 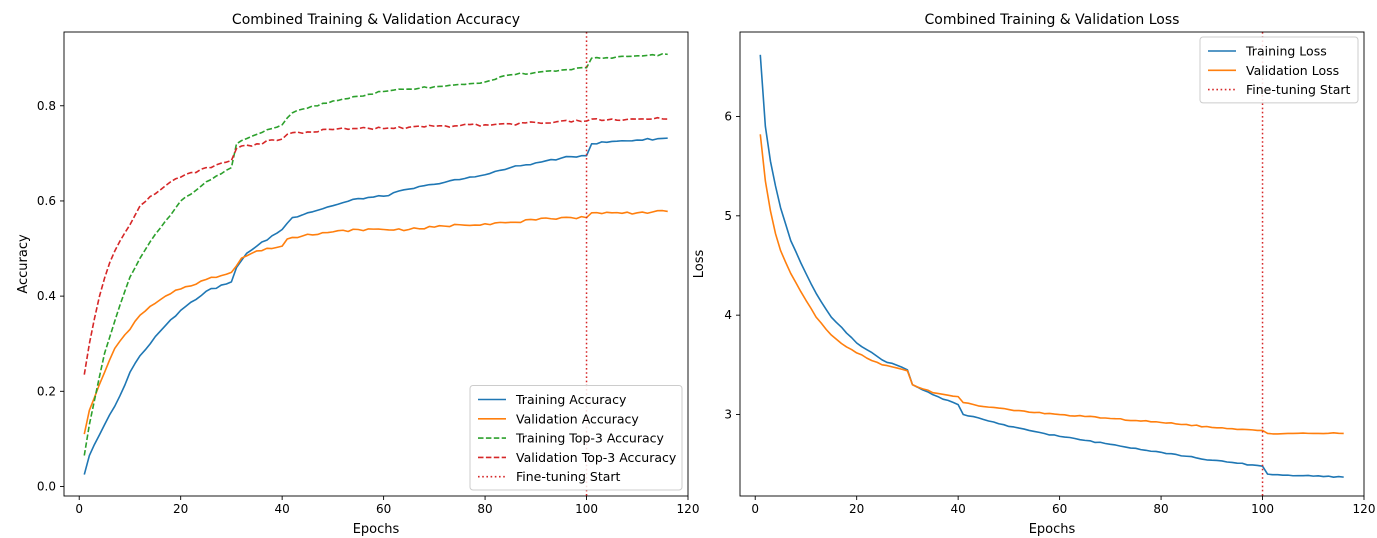 What do you see at coordinates (46, 296) in the screenshot?
I see `y-tick-label: 0.4` at bounding box center [46, 296].